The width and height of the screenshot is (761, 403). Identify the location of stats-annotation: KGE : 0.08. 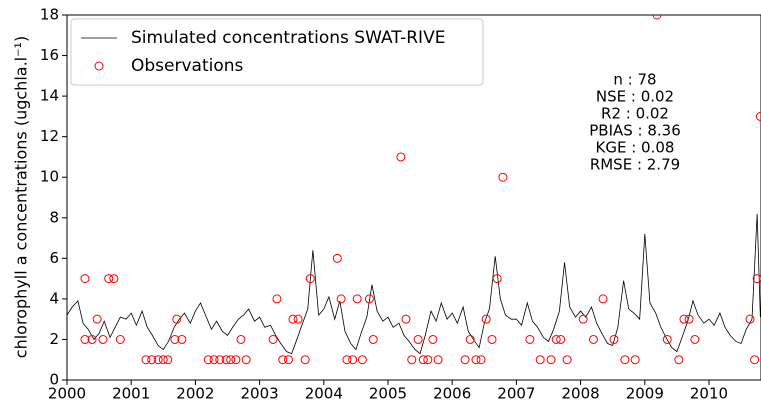
(635, 148).